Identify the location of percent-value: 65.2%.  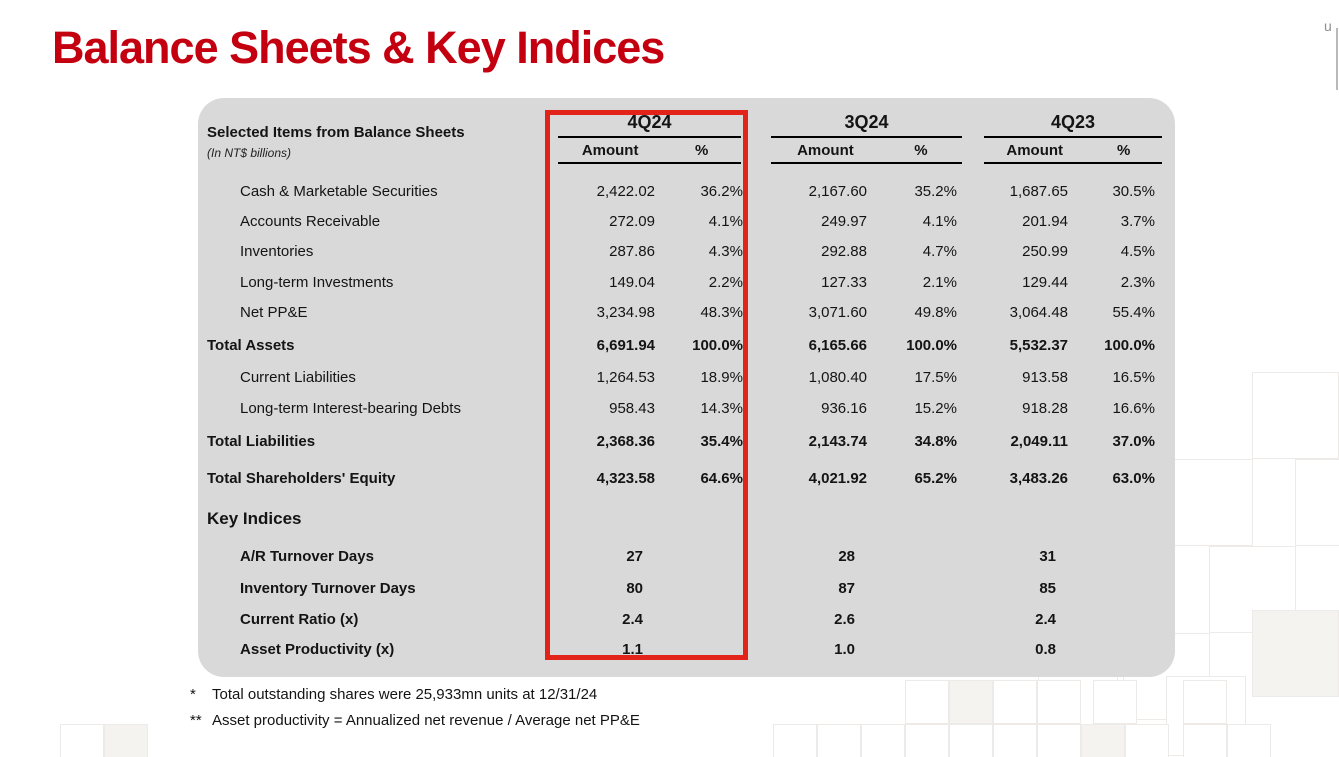
(935, 478).